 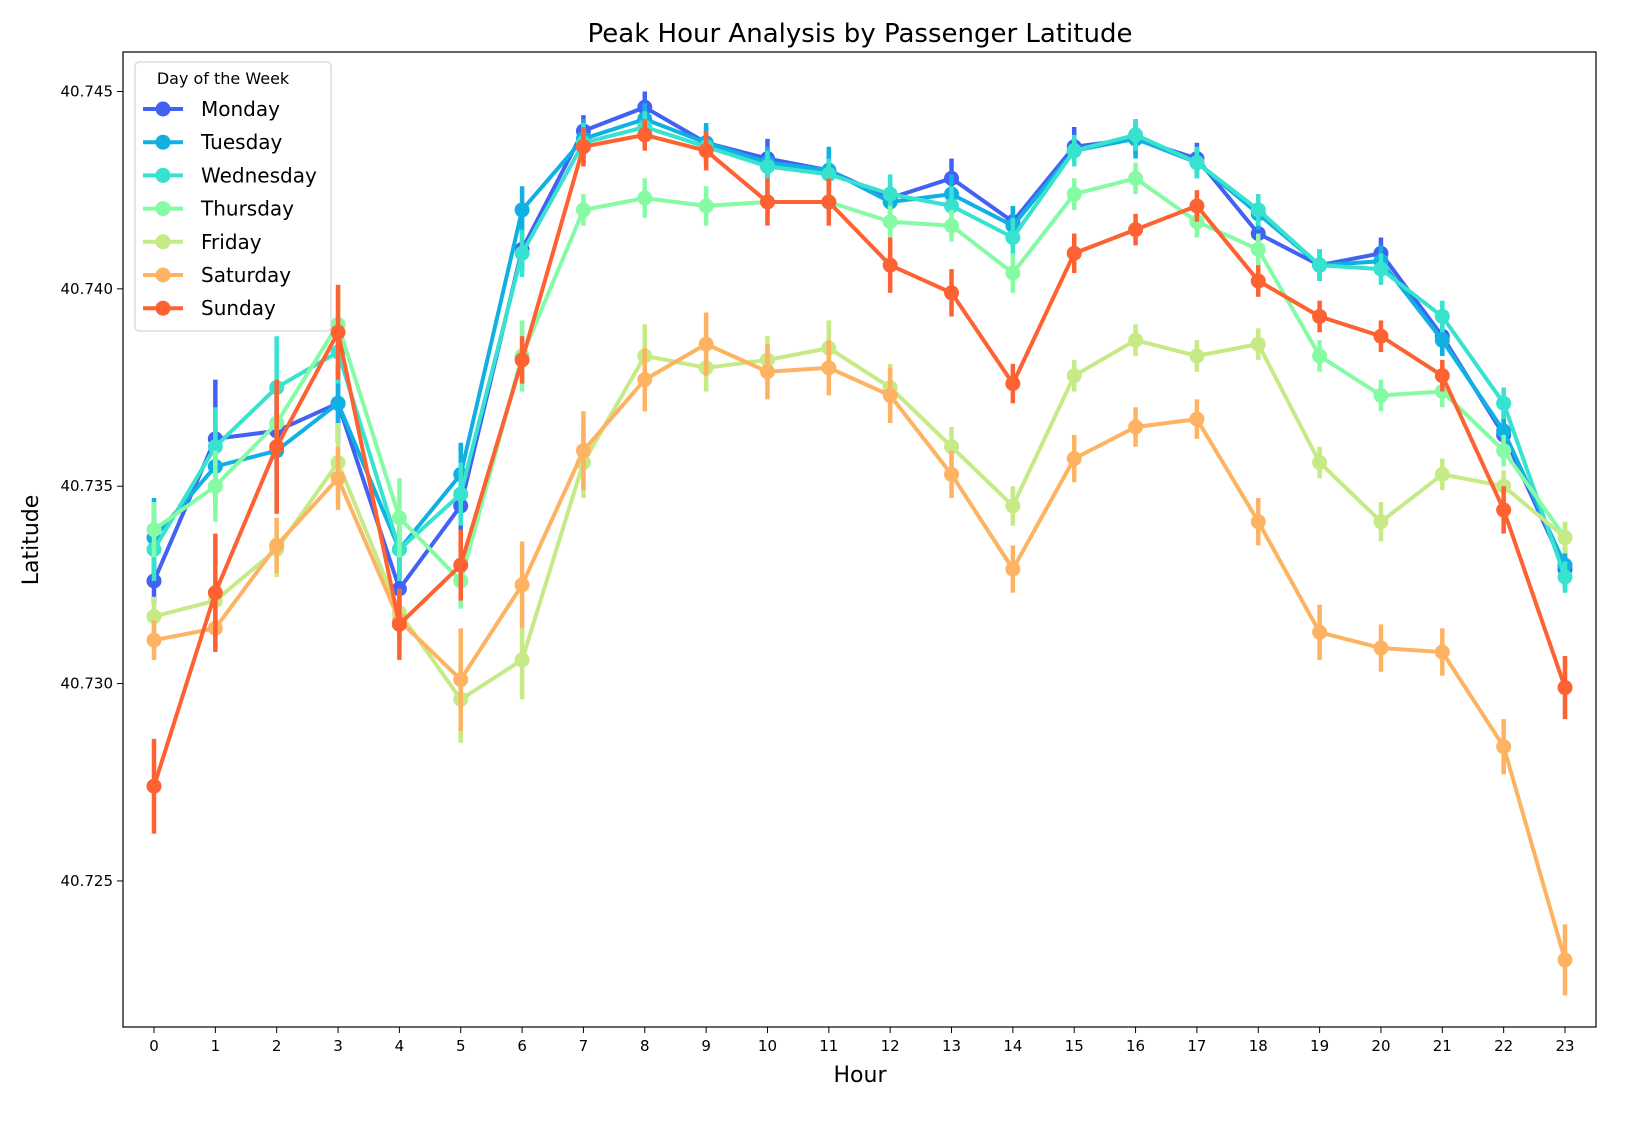 What do you see at coordinates (163, 308) in the screenshot?
I see `legend-marker-sunday` at bounding box center [163, 308].